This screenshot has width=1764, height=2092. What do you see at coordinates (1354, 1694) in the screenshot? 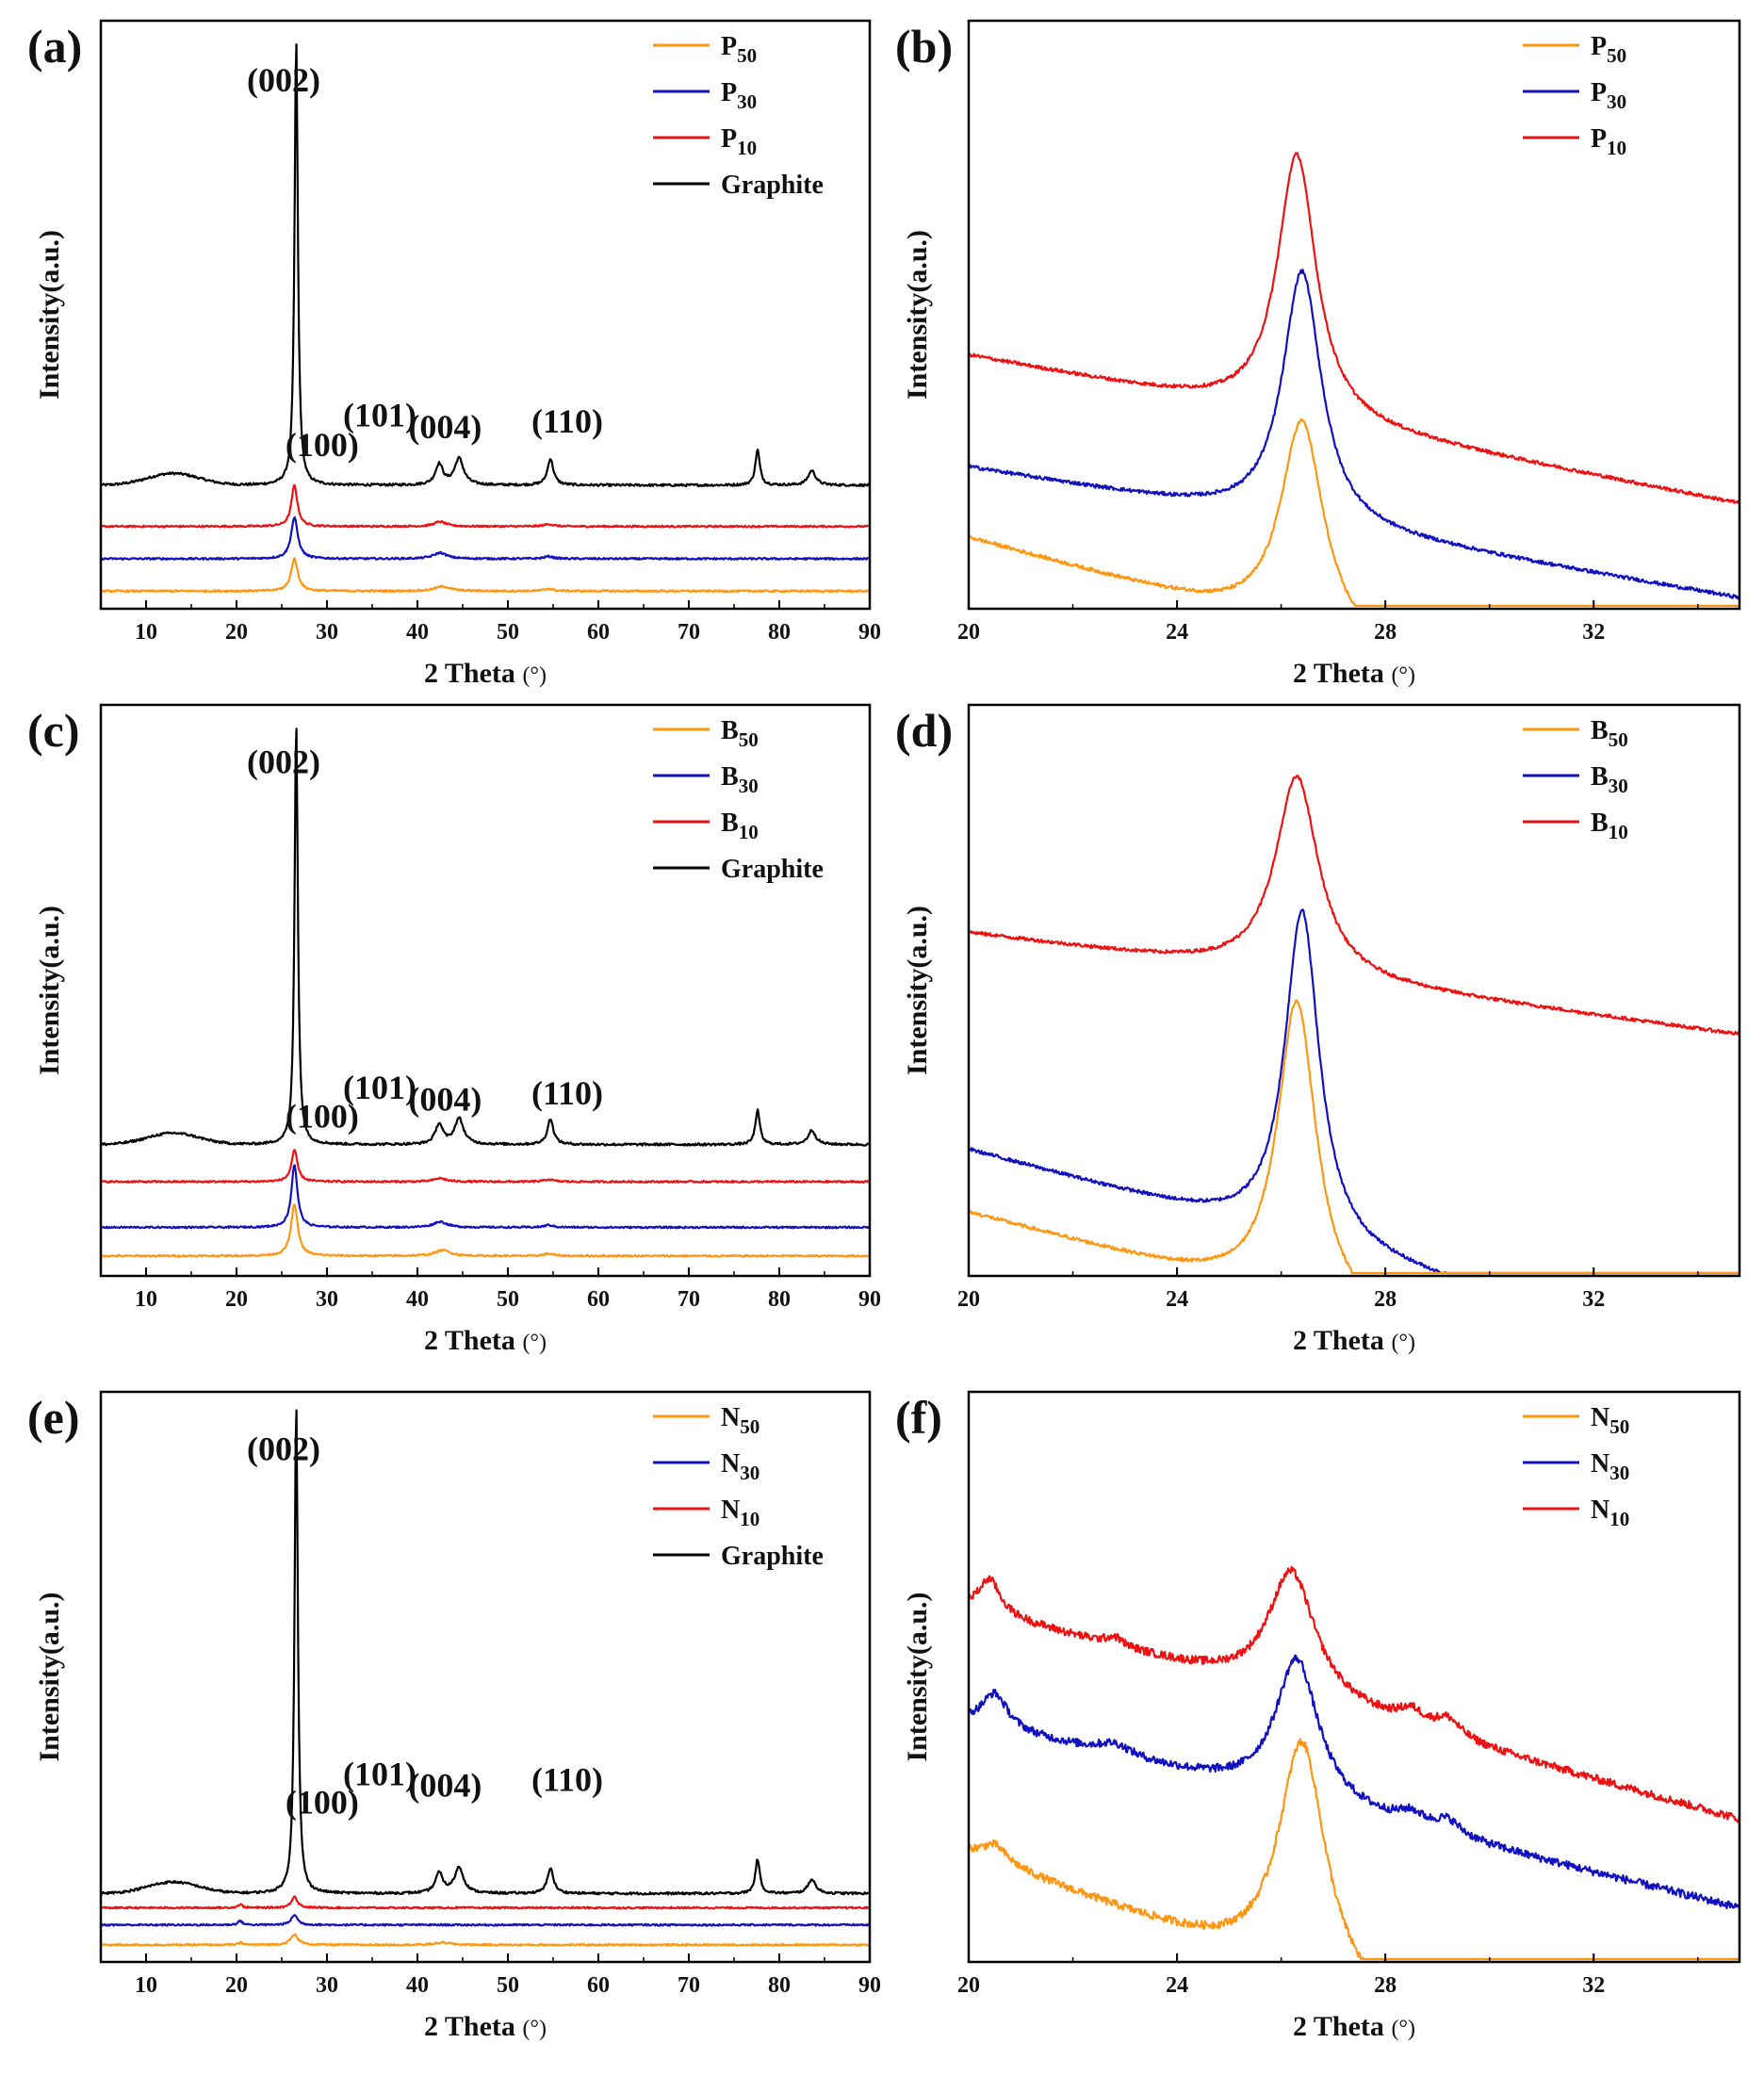
I see `series-N10` at bounding box center [1354, 1694].